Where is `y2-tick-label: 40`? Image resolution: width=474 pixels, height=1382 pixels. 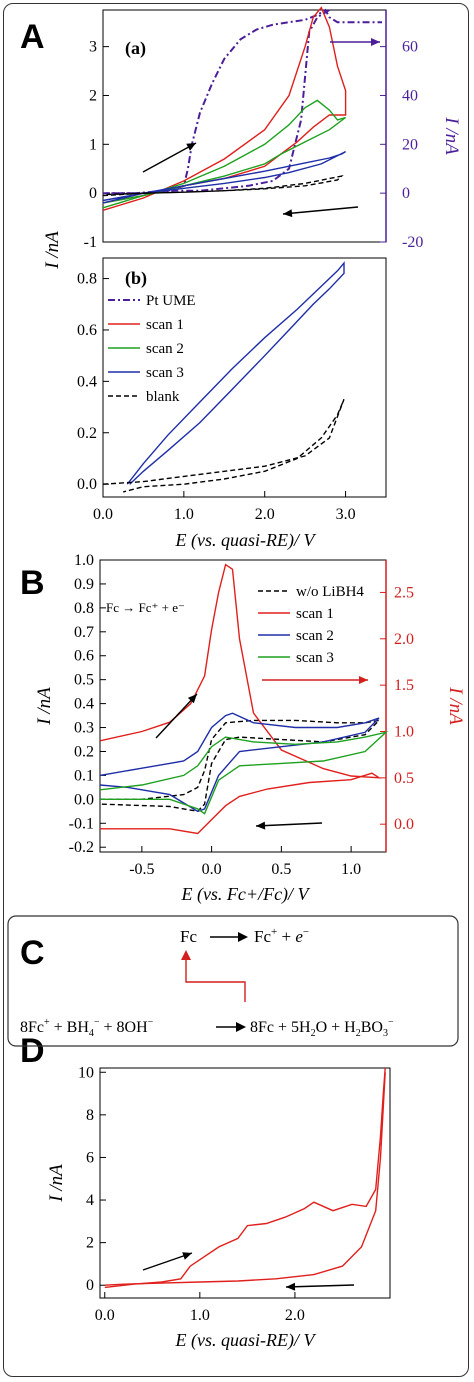 y2-tick-label: 40 is located at coordinates (410, 95).